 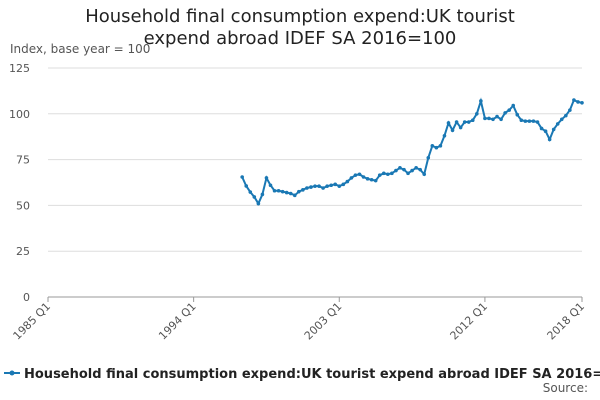 I want to click on x-tick-label: 2003 Q1, so click(x=323, y=321).